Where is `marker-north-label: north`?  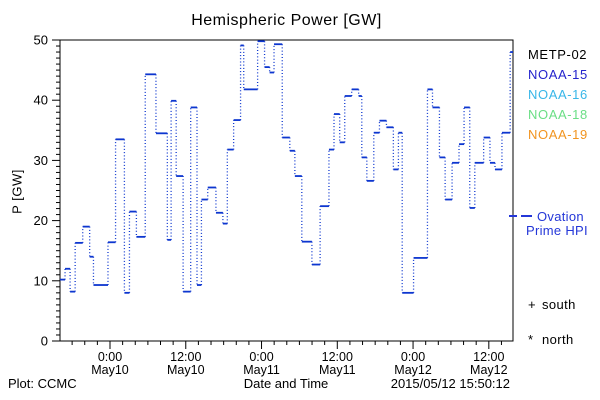
marker-north-label: north is located at coordinates (558, 339).